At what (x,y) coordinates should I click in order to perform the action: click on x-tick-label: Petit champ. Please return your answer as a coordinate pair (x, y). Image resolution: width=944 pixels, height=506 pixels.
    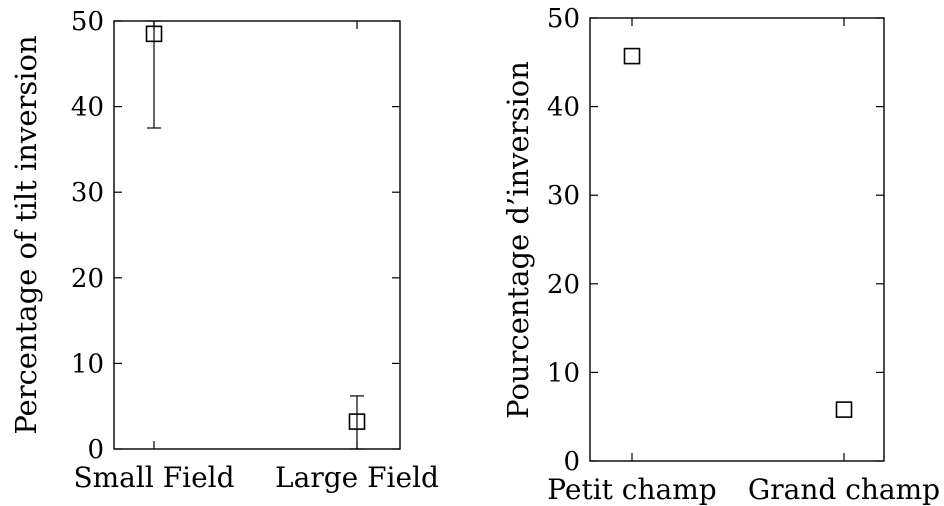
    Looking at the image, I should click on (631, 489).